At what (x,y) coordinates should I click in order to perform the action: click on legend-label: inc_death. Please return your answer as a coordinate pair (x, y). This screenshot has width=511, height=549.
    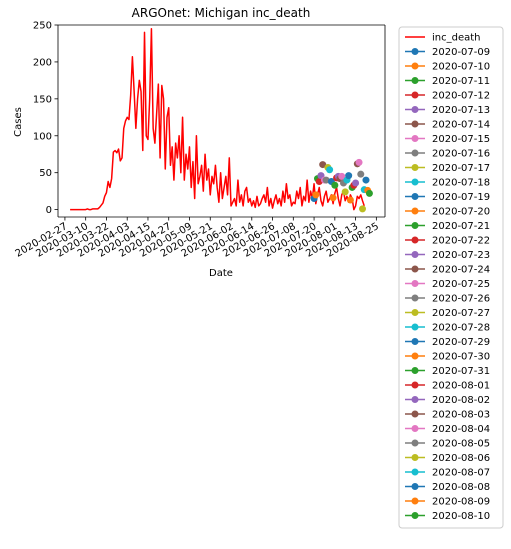
    Looking at the image, I should click on (456, 38).